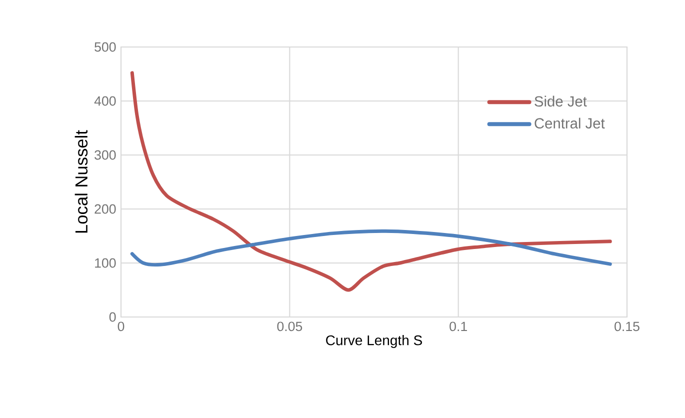 The image size is (685, 418). What do you see at coordinates (105, 47) in the screenshot?
I see `y-tick-label: 500` at bounding box center [105, 47].